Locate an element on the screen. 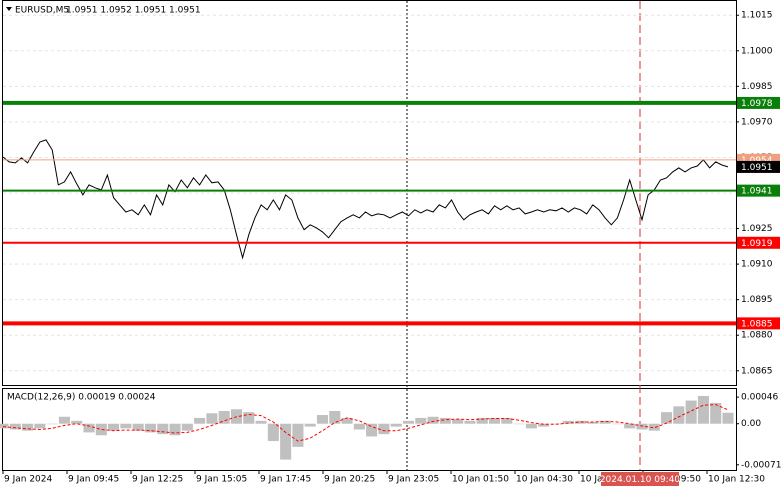  symbol: EURUSD,M5 is located at coordinates (42, 11).